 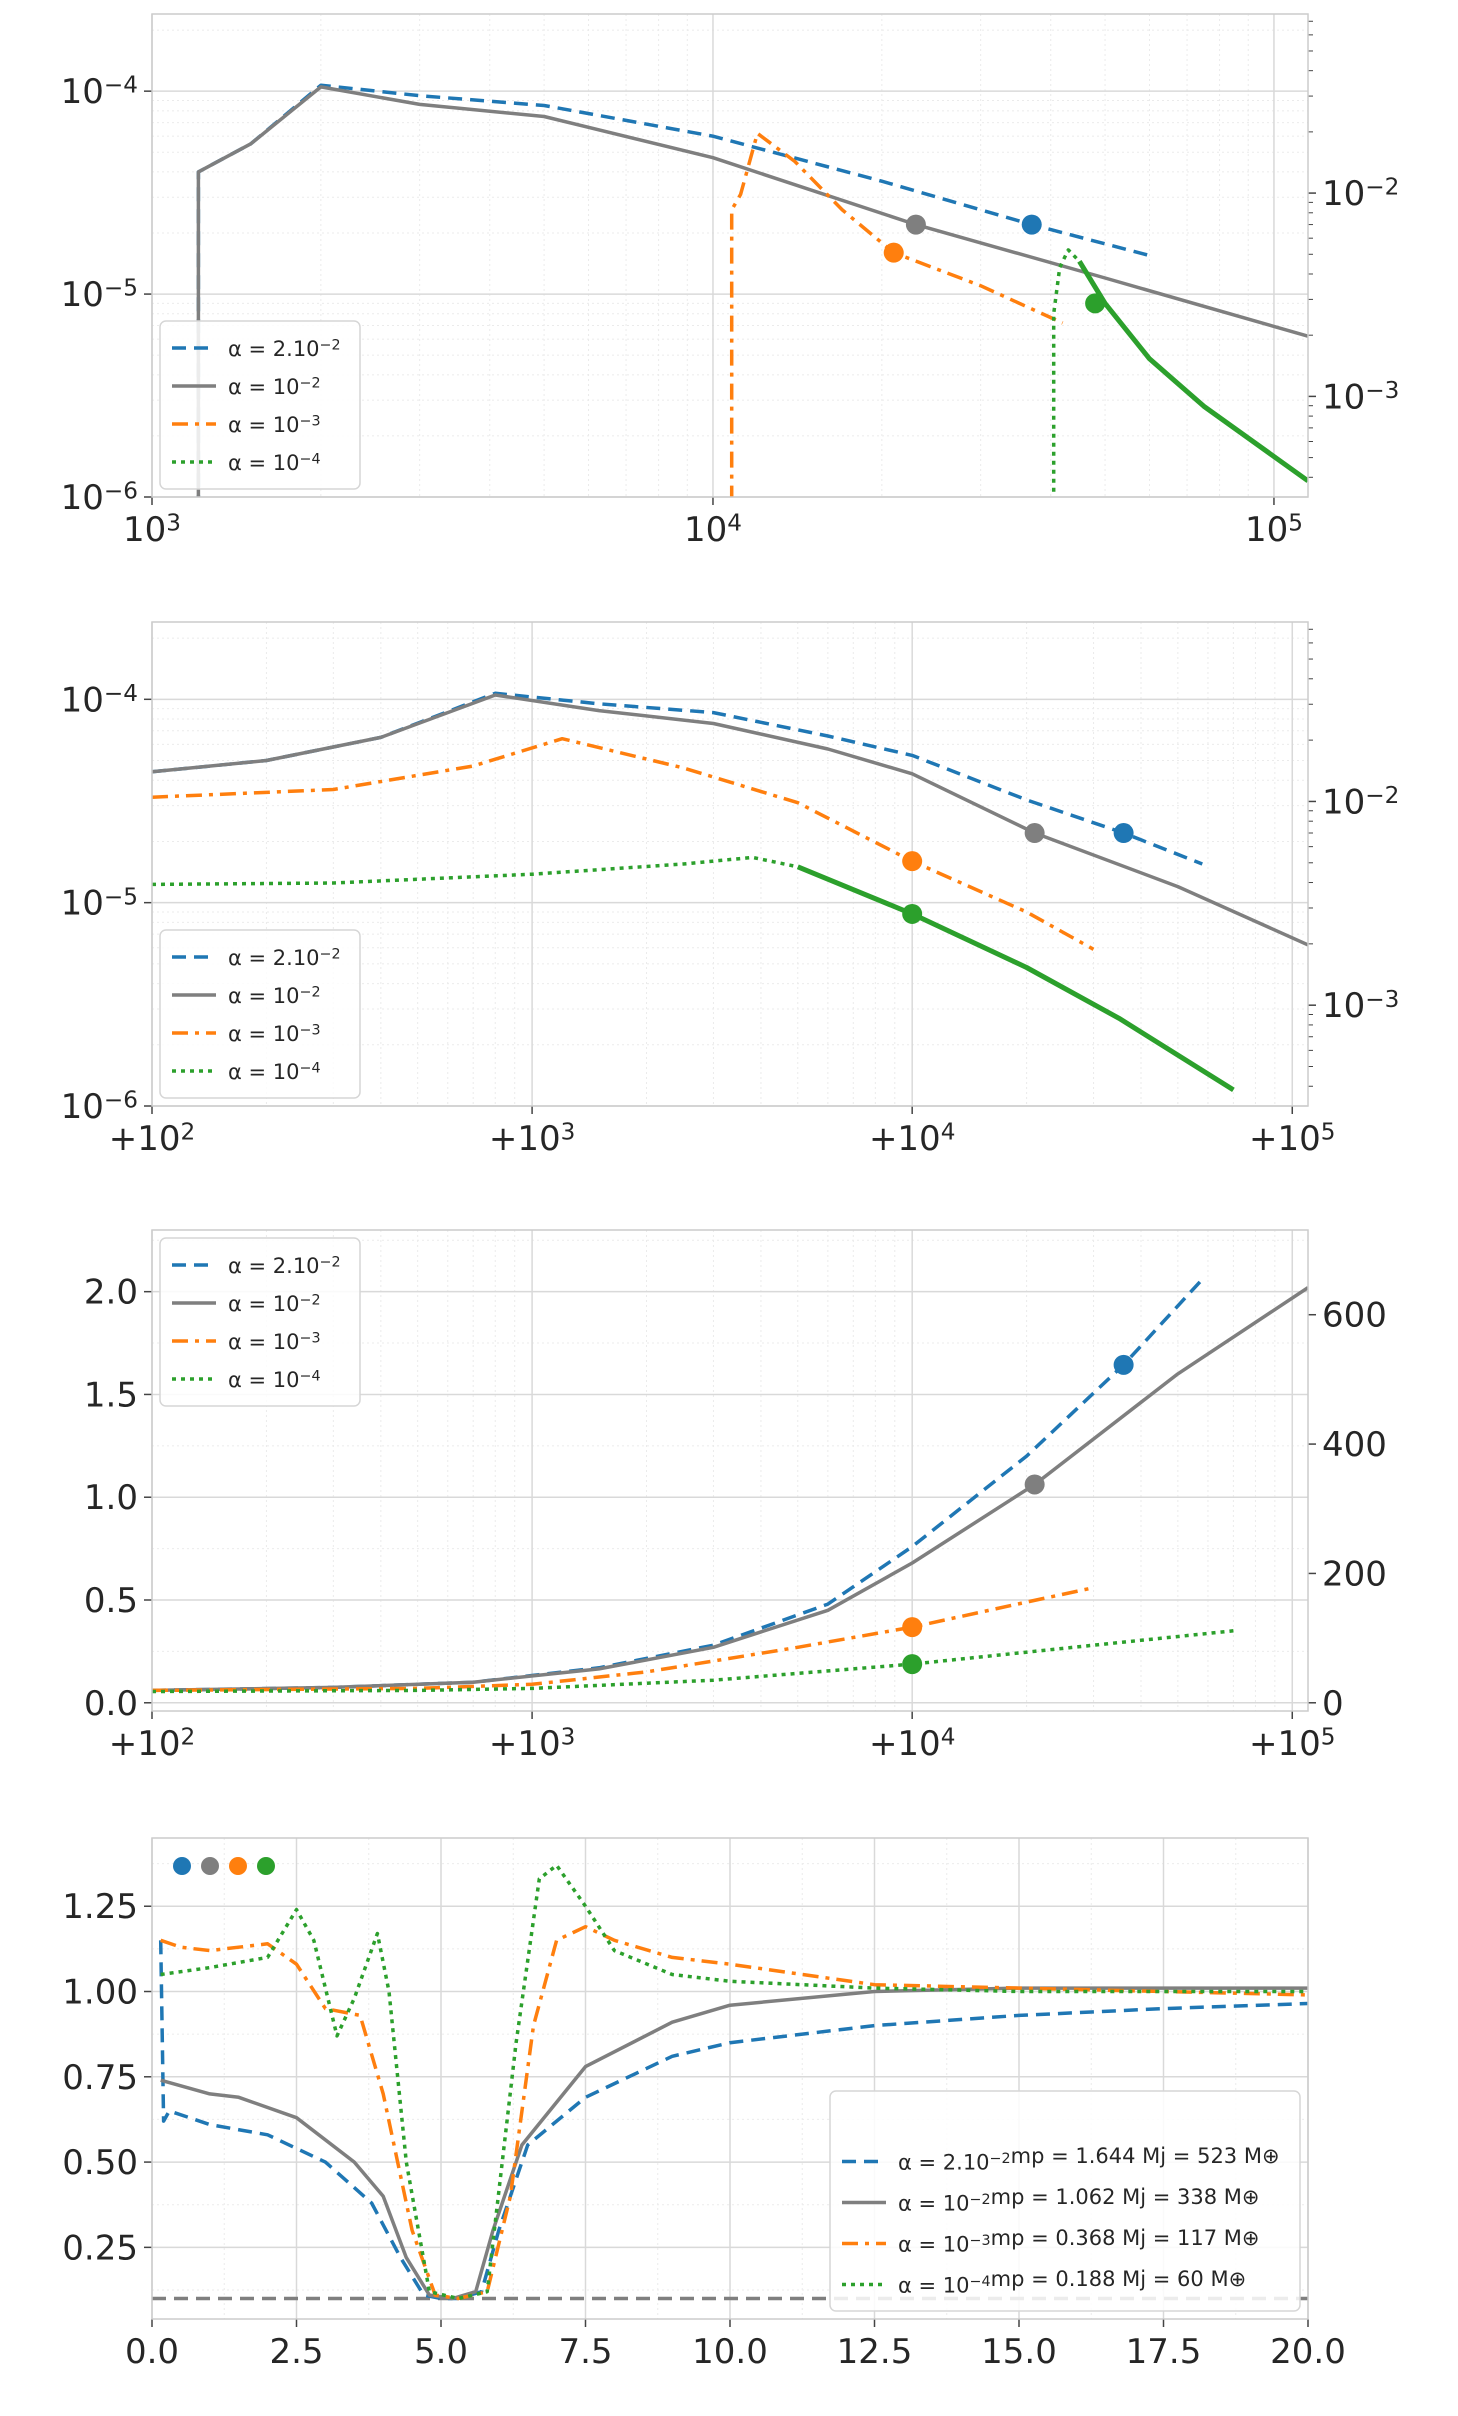 I want to click on y-right-tick-label: 0, so click(x=1333, y=1704).